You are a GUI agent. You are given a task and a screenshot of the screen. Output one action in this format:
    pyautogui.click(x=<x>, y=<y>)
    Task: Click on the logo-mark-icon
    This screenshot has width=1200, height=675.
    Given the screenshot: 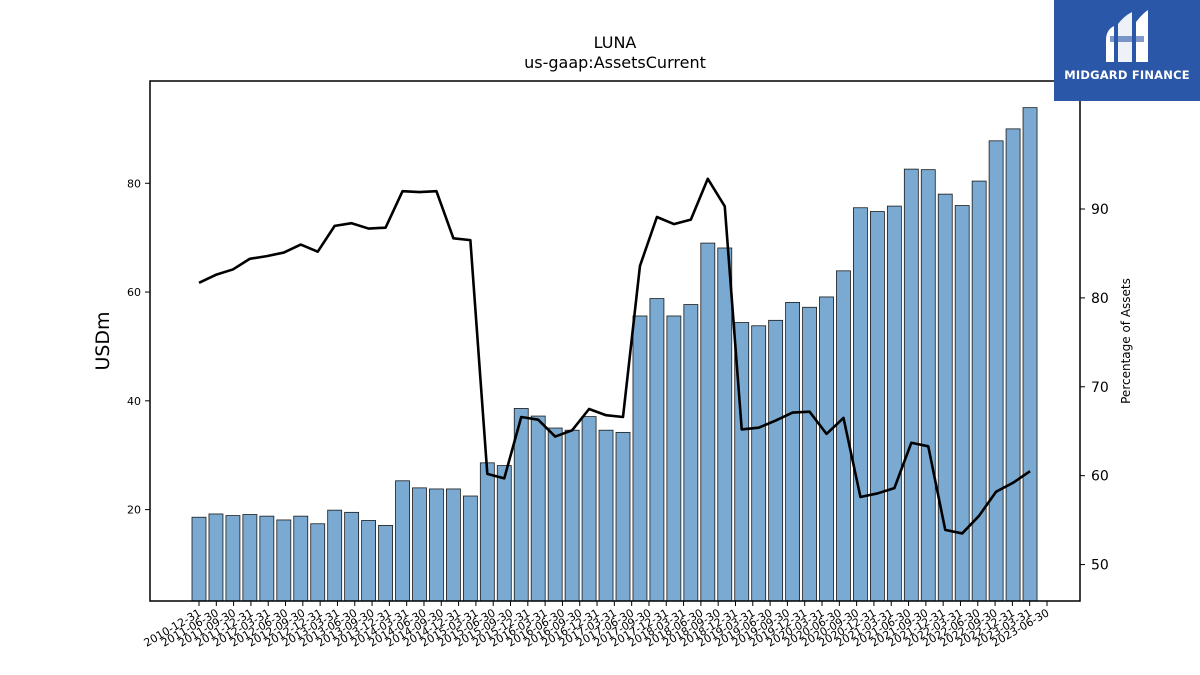 What is the action you would take?
    pyautogui.click(x=1127, y=36)
    